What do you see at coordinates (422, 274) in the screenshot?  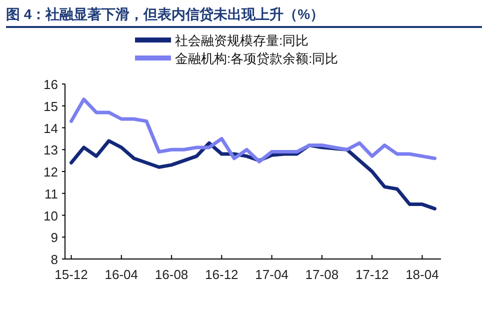 I see `x-tick-label: 18-04` at bounding box center [422, 274].